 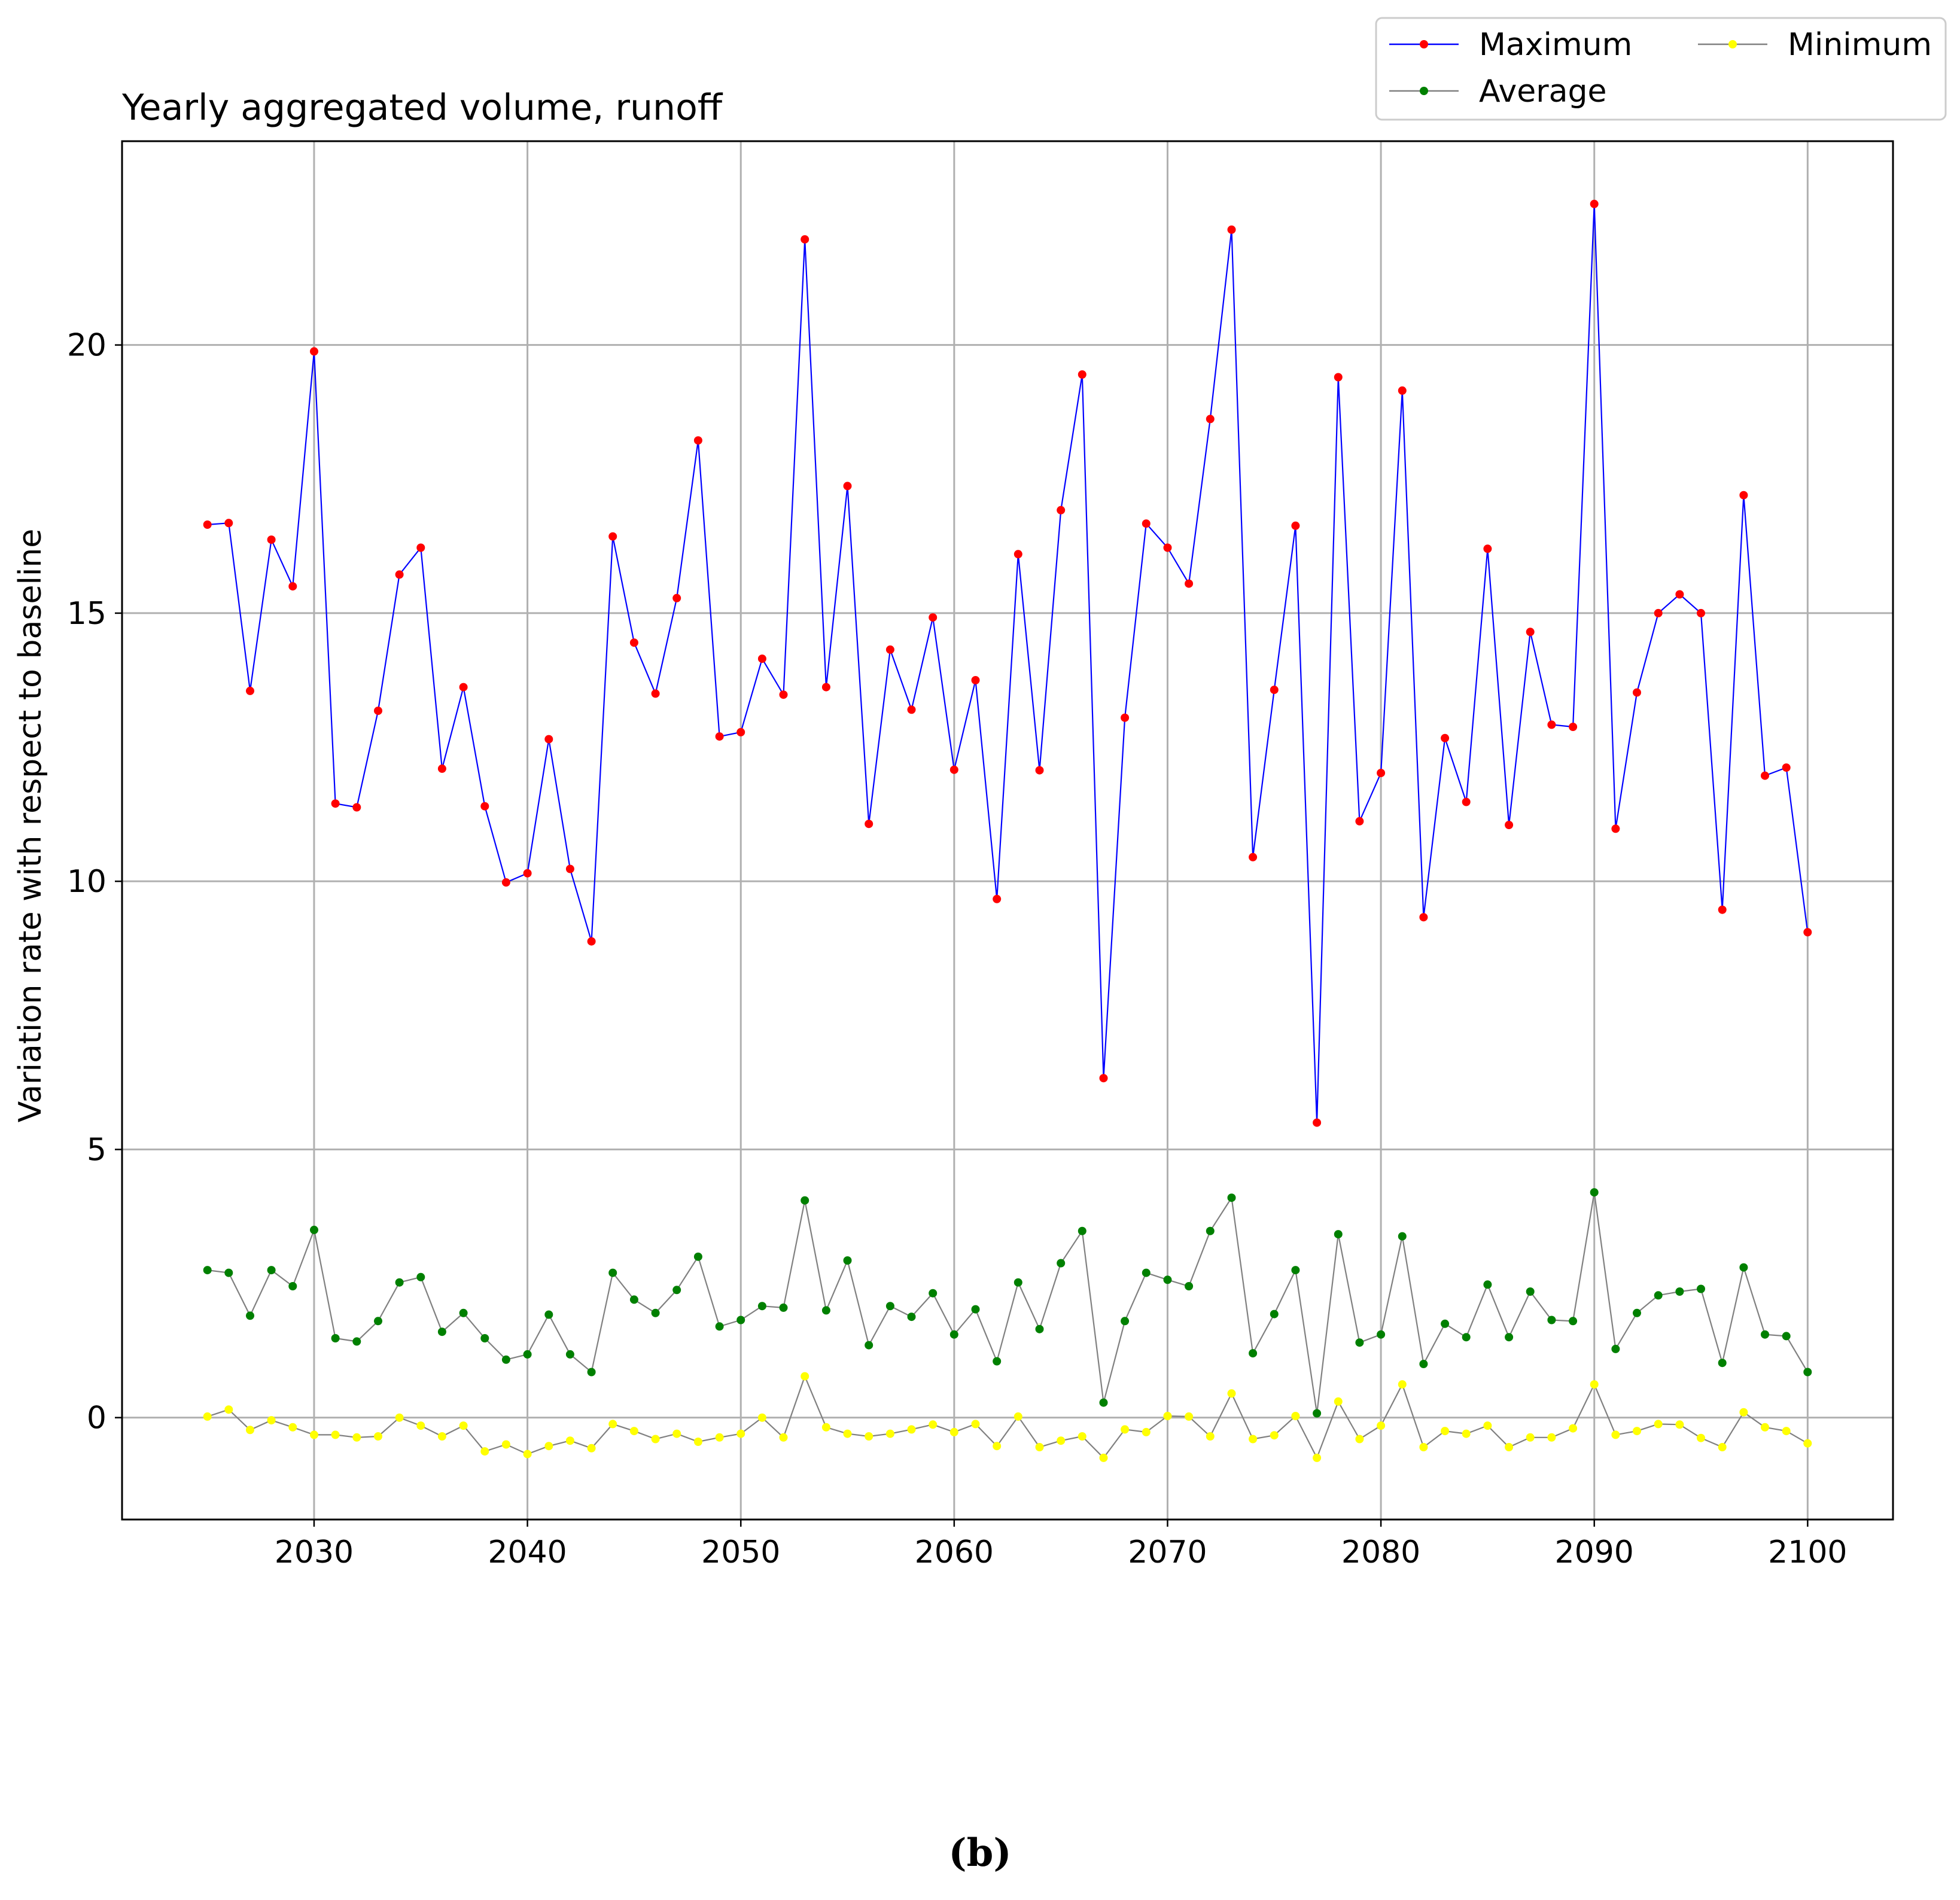 I want to click on series-line-average, so click(x=1008, y=1303).